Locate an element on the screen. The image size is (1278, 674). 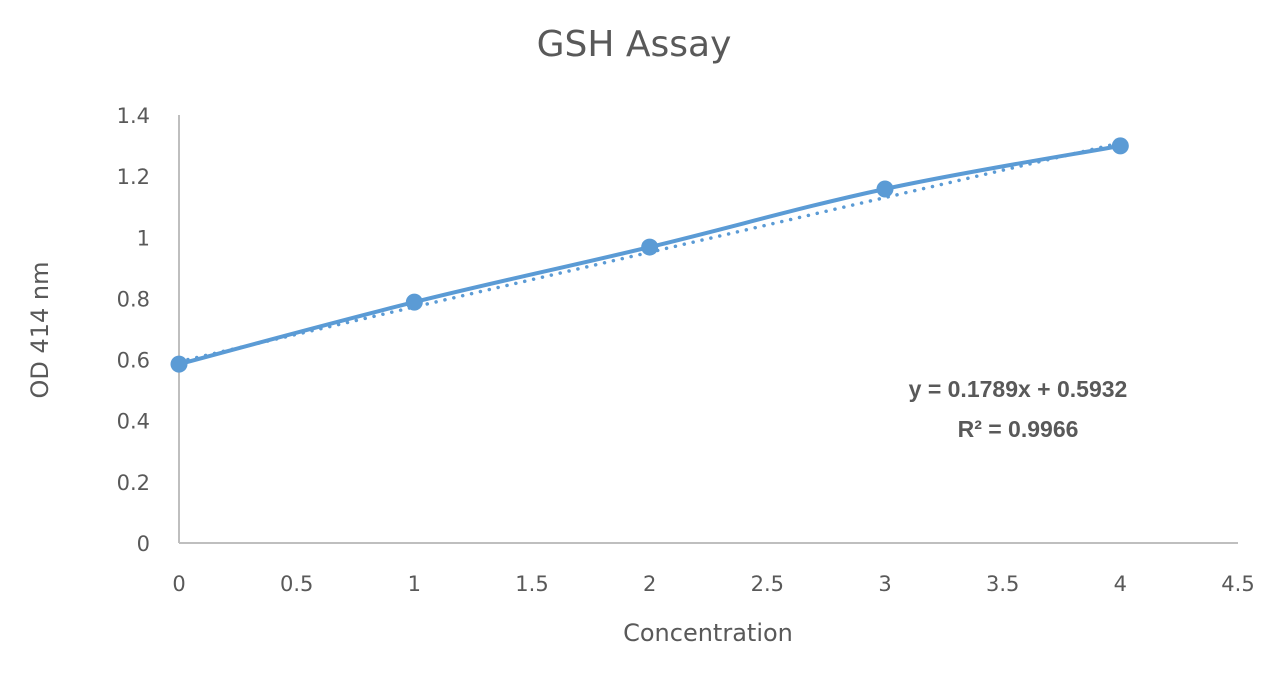
y-axis-label-group: OD 414 nm is located at coordinates (40, 329).